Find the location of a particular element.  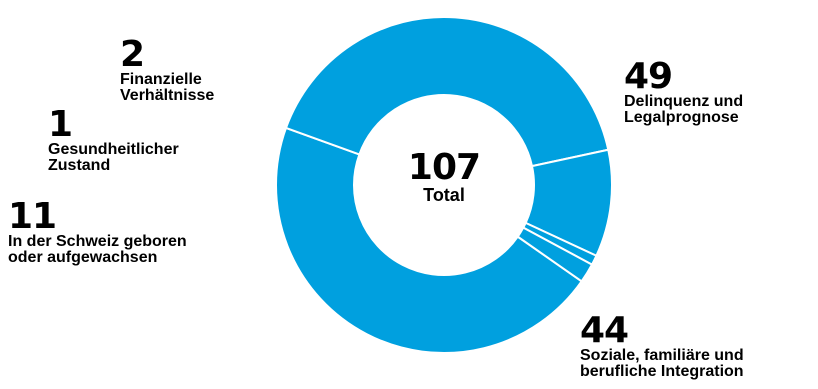

callout-finanzen: 2 Finanzielle Verhältnisse is located at coordinates (167, 69).